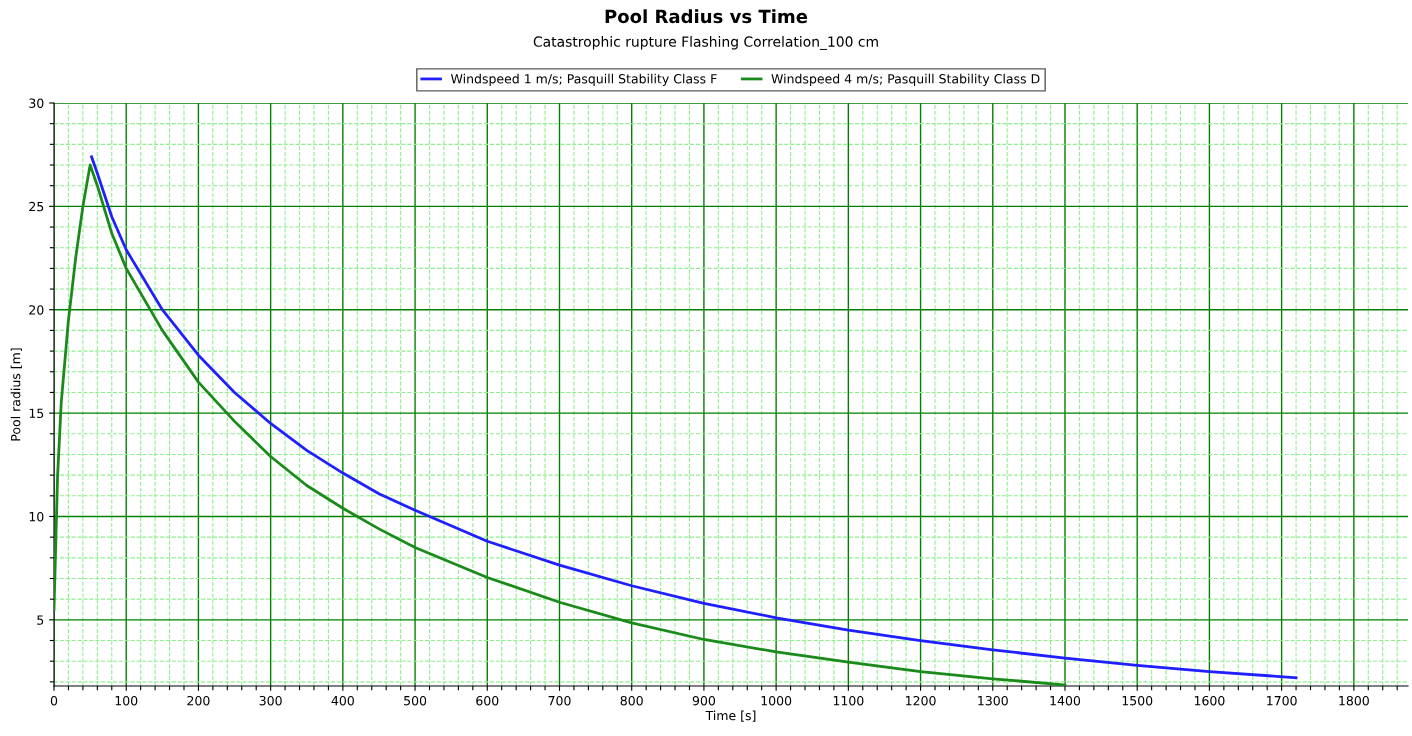 The height and width of the screenshot is (736, 1412). What do you see at coordinates (36, 103) in the screenshot?
I see `y-tick-label: 30` at bounding box center [36, 103].